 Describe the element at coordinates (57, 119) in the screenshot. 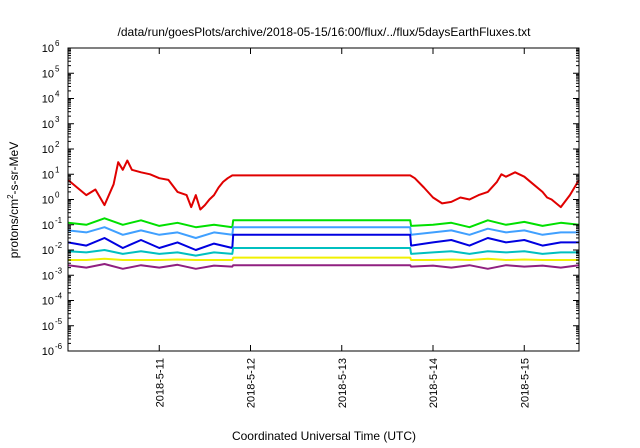

I see `y-tick-exponent: 3` at that location.